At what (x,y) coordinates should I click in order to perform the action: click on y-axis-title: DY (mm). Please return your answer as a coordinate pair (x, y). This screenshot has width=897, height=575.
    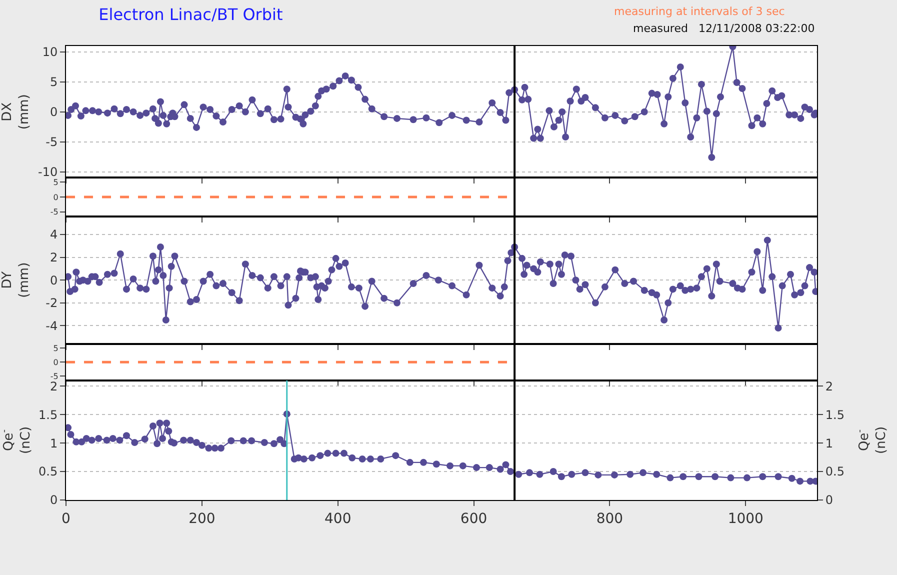
    Looking at the image, I should click on (16, 280).